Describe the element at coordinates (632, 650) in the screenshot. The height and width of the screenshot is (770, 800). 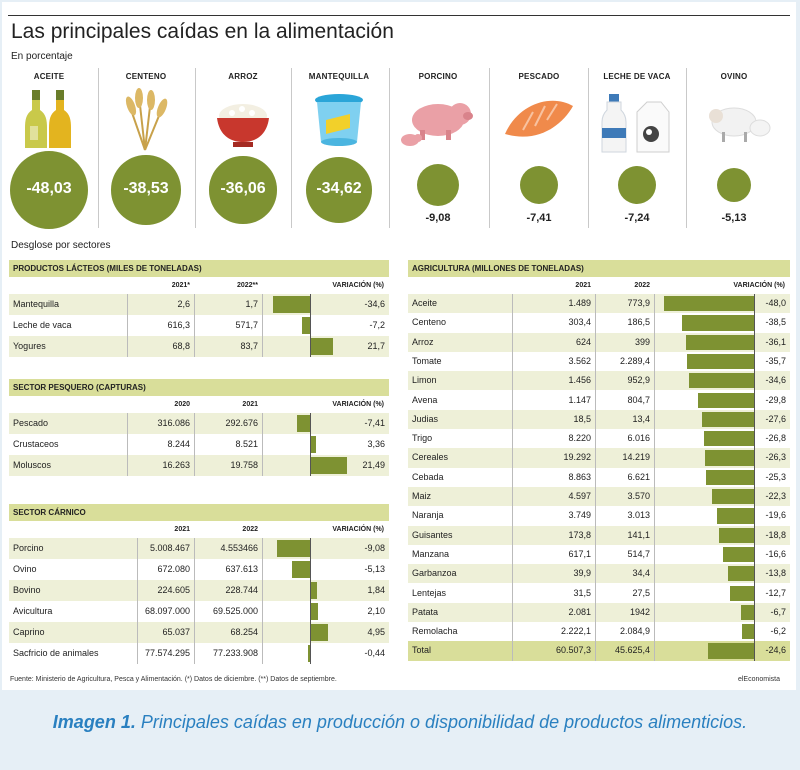
I see `row-value-year2: 45.625,4` at that location.